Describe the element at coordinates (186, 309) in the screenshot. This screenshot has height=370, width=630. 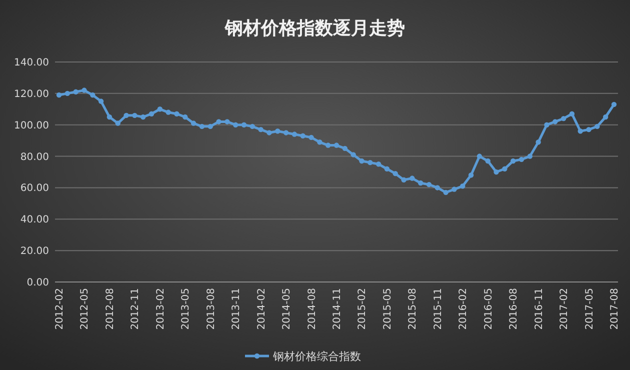
I see `x-tick-label: 2013-05` at that location.